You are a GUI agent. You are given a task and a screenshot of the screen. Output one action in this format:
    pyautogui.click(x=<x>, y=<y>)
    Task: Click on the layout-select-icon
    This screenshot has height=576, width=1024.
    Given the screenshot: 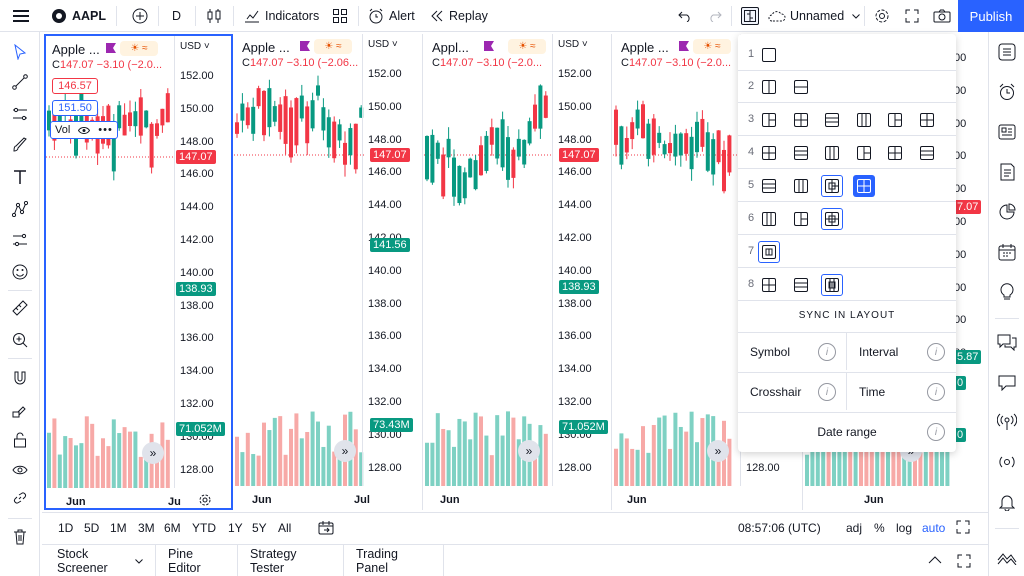 What is the action you would take?
    pyautogui.click(x=750, y=16)
    